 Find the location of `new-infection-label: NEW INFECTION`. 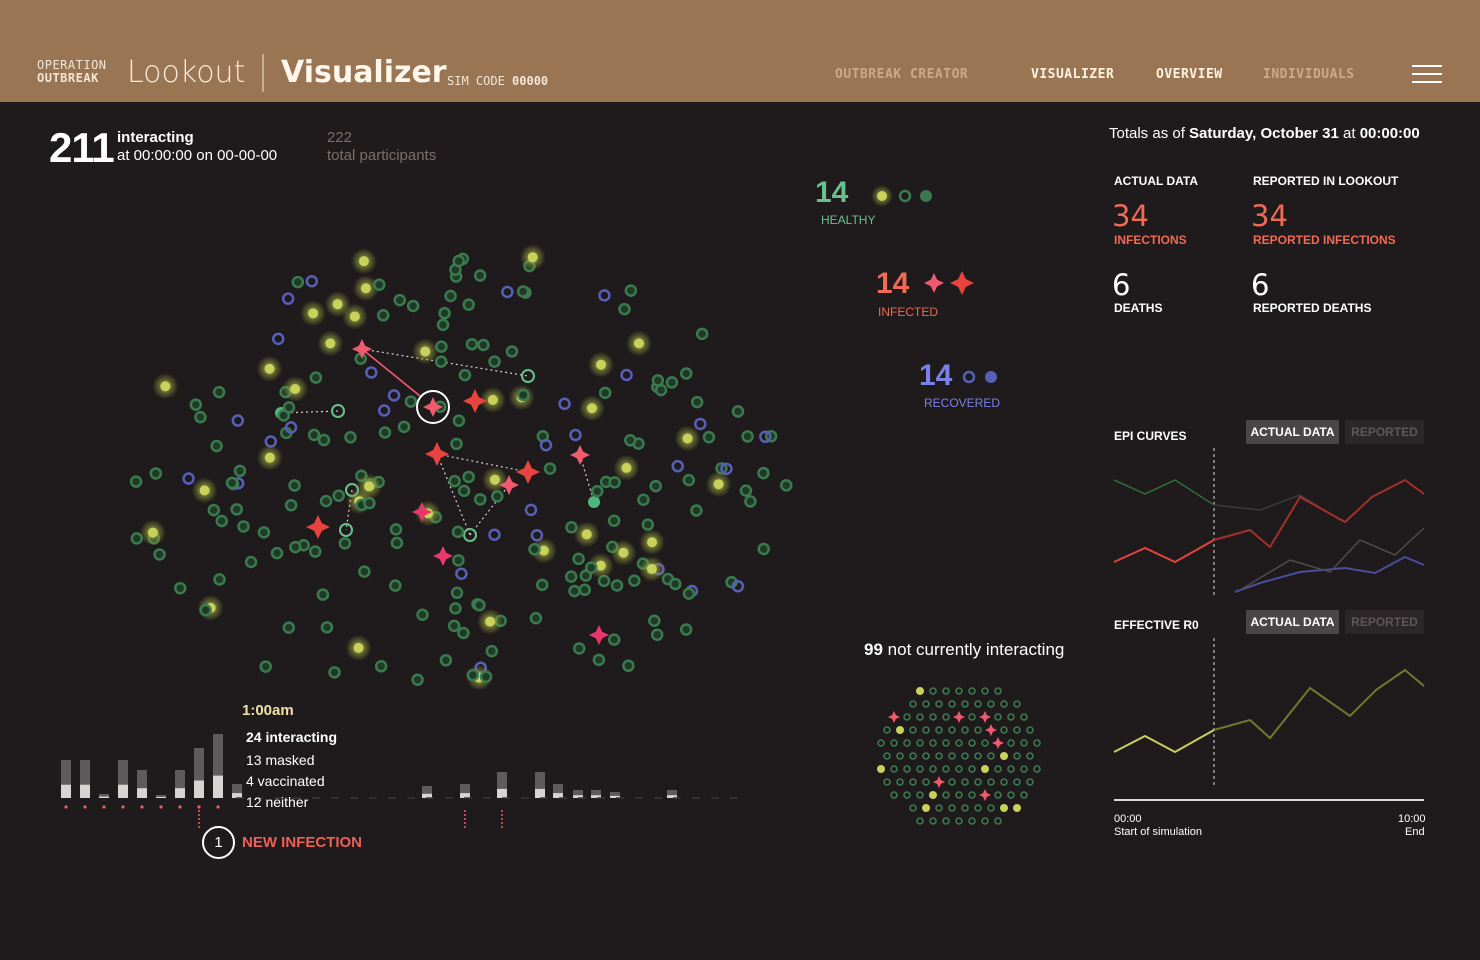

new-infection-label: NEW INFECTION is located at coordinates (302, 842).